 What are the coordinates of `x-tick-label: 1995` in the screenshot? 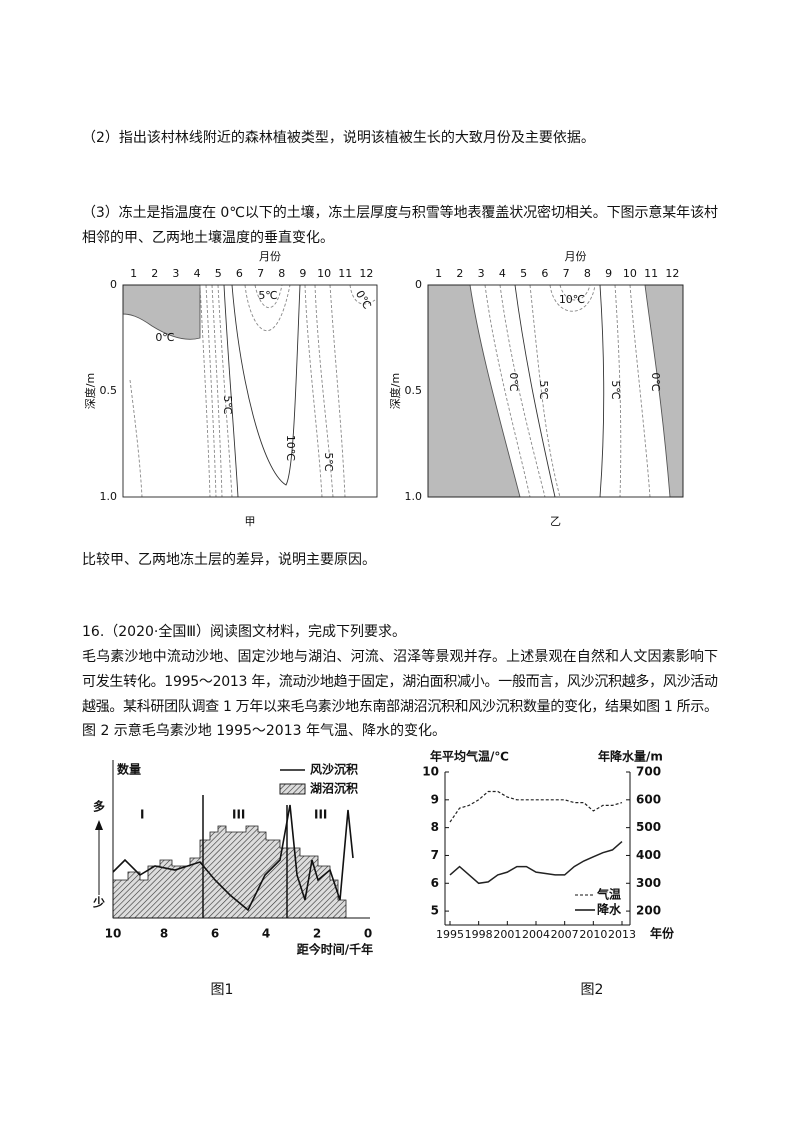 It's located at (450, 934).